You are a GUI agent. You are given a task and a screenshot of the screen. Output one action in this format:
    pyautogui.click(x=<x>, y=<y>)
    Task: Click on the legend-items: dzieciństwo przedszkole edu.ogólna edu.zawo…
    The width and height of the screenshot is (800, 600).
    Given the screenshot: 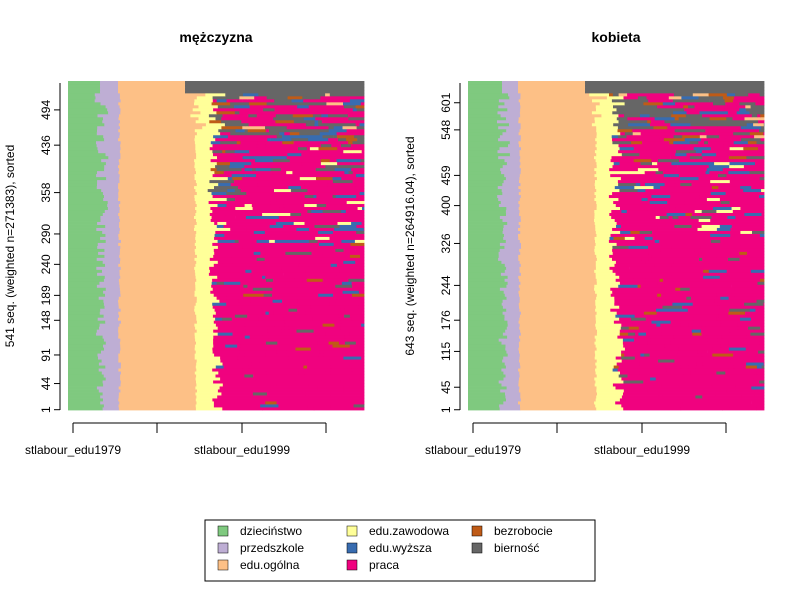 What is the action you would take?
    pyautogui.click(x=385, y=548)
    